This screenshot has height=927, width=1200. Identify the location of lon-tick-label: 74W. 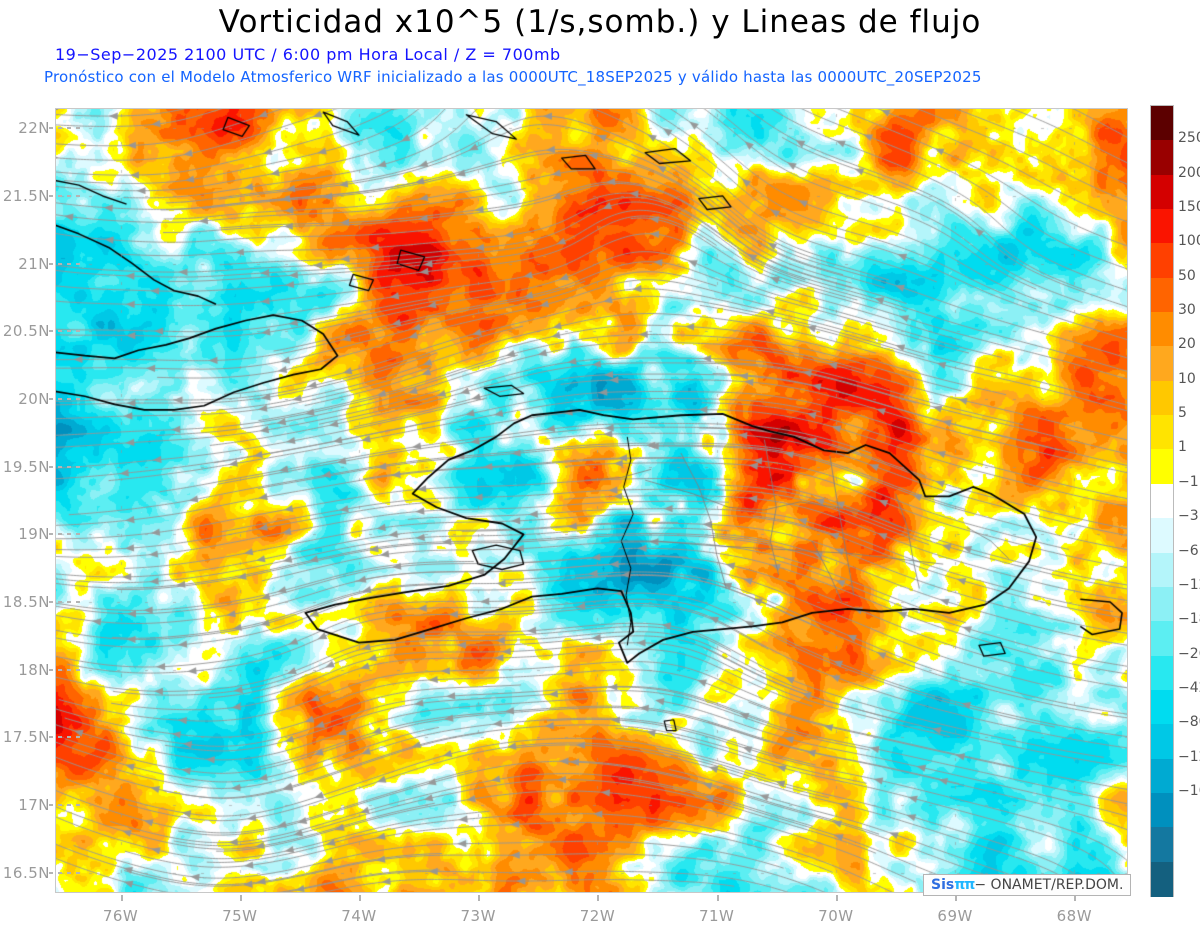
(359, 916).